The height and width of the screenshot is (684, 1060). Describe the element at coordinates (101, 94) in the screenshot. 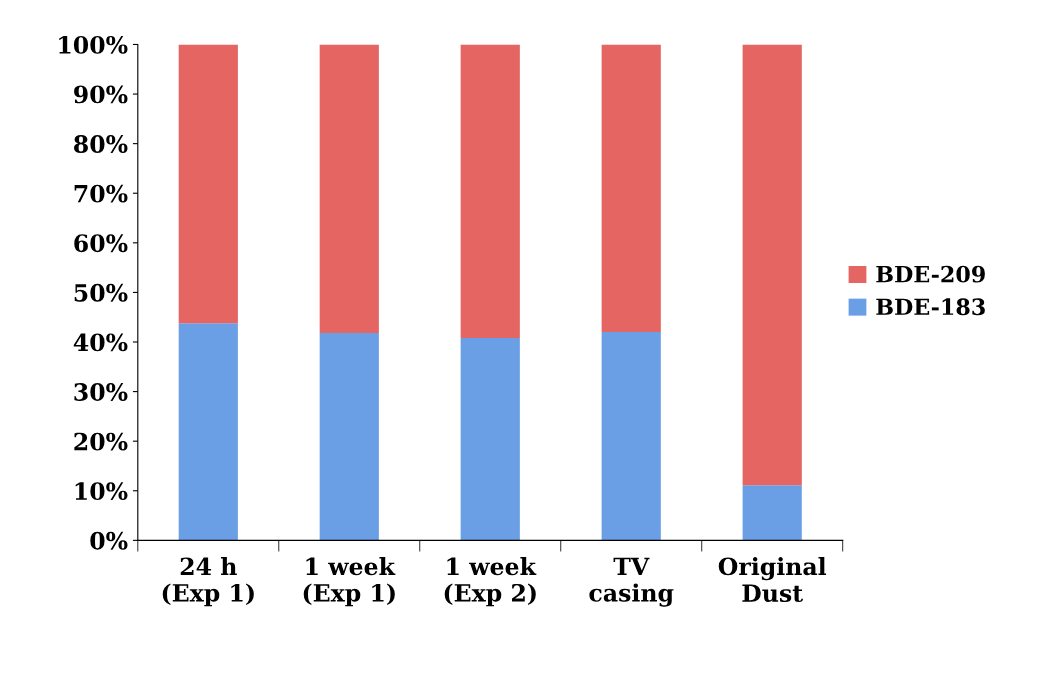

I see `y-tick-label: 90%` at that location.